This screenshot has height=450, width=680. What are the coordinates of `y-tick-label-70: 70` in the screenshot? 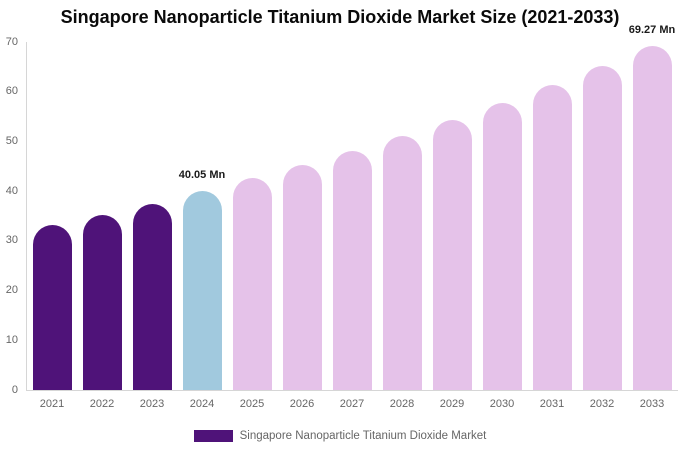 It's located at (11, 41).